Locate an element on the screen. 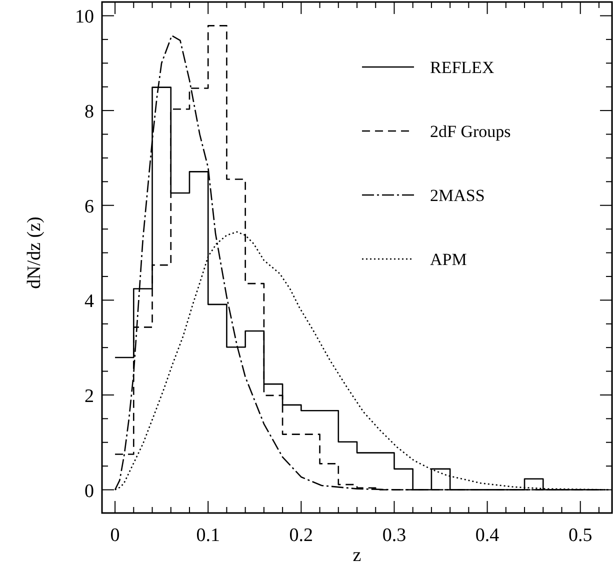  y-axis-title: dN/dz (z) is located at coordinates (34, 252).